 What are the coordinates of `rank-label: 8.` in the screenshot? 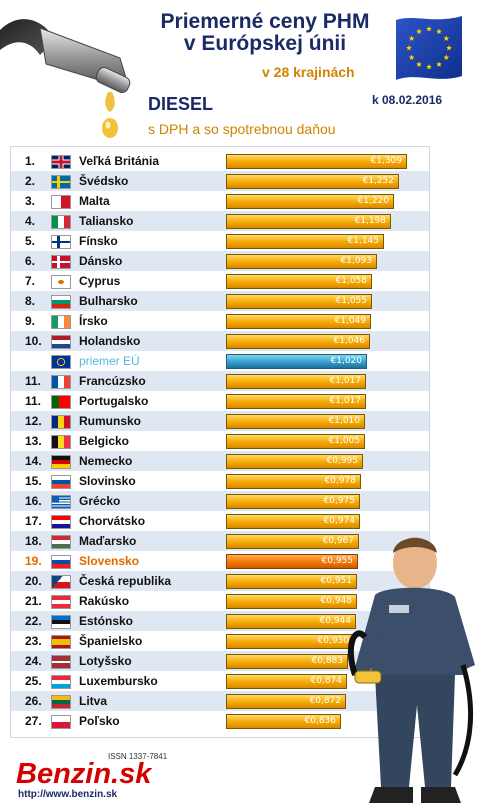 It's located at (30, 301).